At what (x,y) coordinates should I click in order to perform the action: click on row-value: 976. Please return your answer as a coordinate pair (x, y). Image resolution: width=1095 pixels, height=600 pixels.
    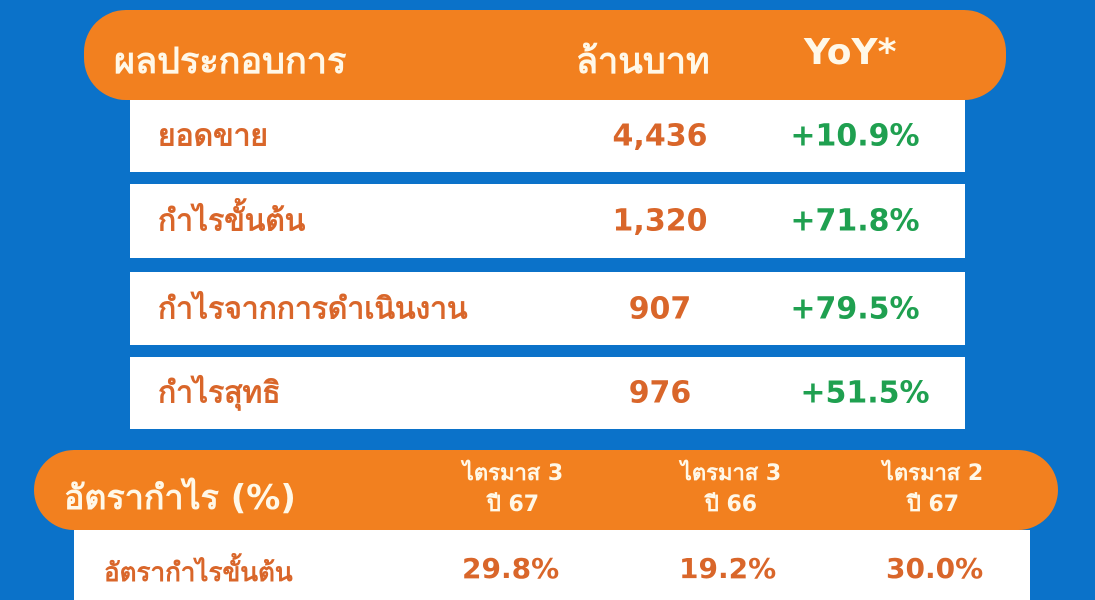
    Looking at the image, I should click on (660, 393).